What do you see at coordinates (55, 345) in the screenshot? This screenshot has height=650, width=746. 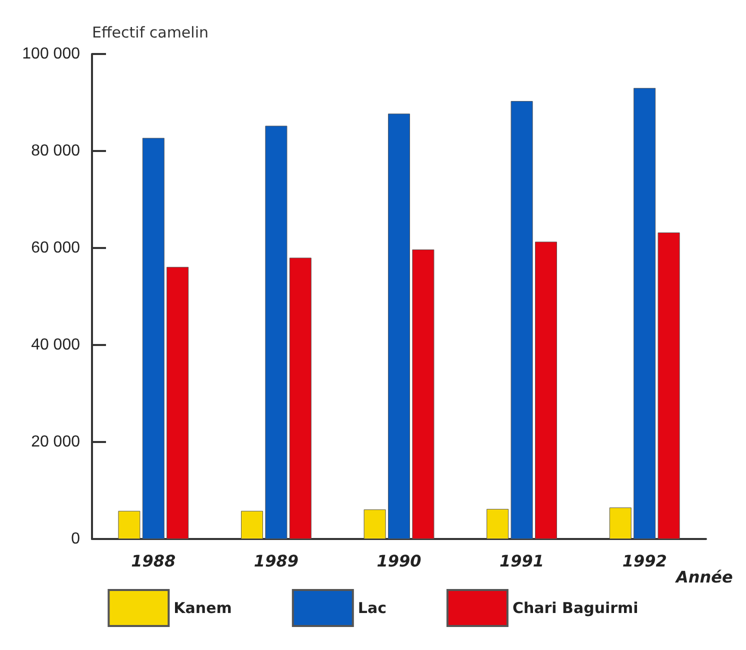 I see `y-tick-label: 40 000` at bounding box center [55, 345].